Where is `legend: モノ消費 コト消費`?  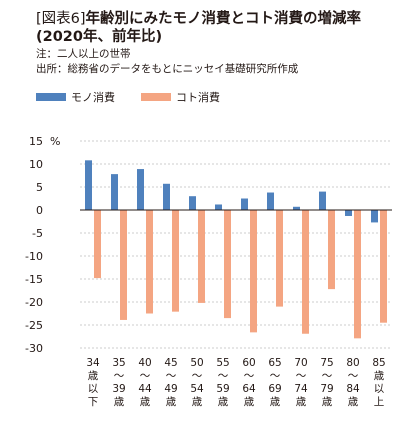
legend: モノ消費 コト消費 is located at coordinates (141, 97).